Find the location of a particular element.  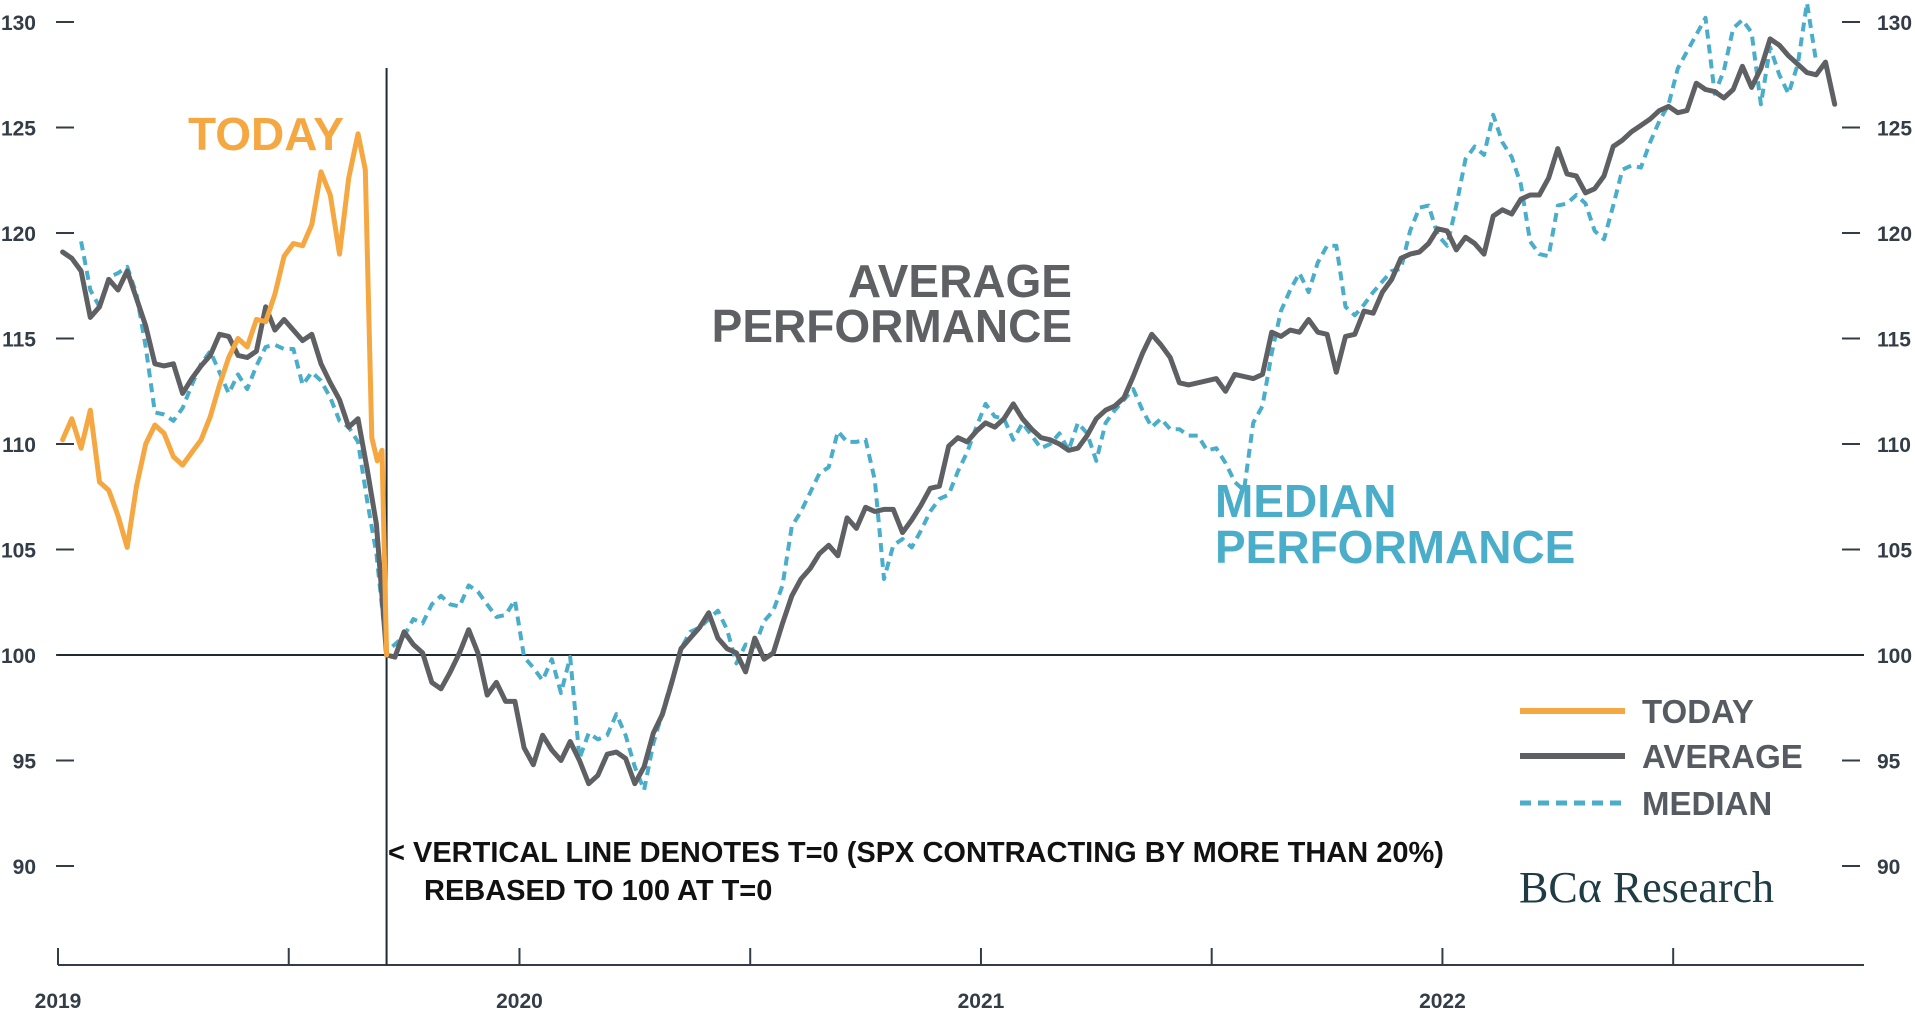

y-tick-label-left-100: 100 is located at coordinates (18, 656).